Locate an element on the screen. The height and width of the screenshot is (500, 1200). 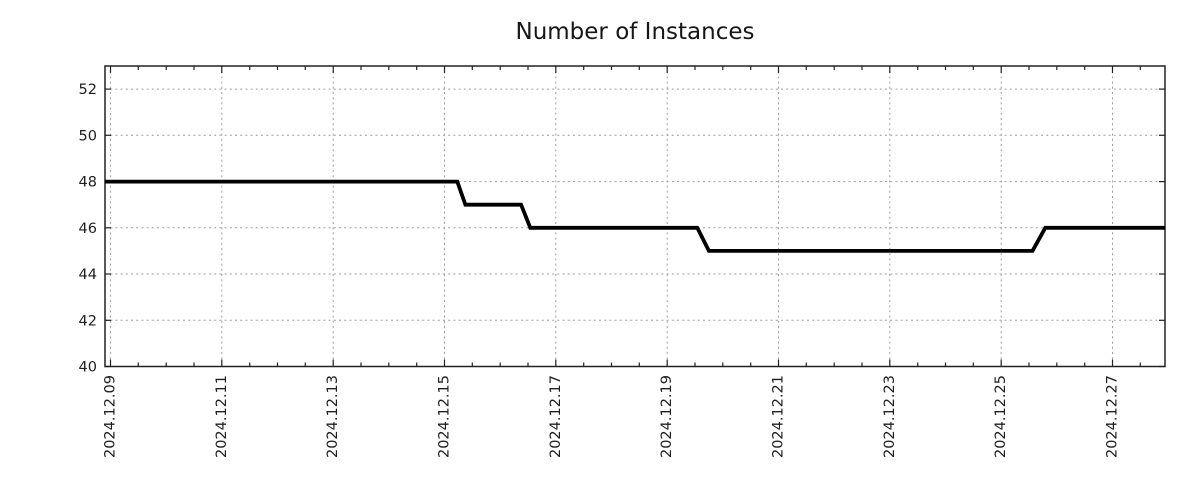
y-tick-label: 50 is located at coordinates (88, 136).